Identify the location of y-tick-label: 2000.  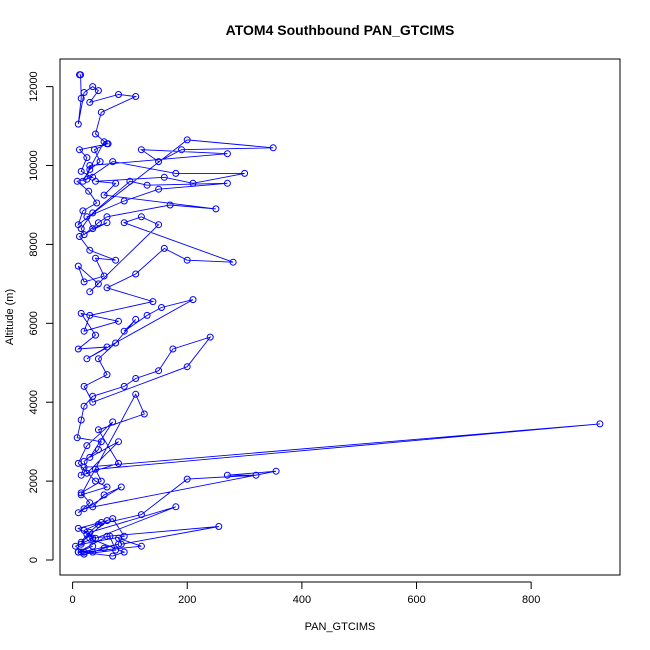
(34, 481).